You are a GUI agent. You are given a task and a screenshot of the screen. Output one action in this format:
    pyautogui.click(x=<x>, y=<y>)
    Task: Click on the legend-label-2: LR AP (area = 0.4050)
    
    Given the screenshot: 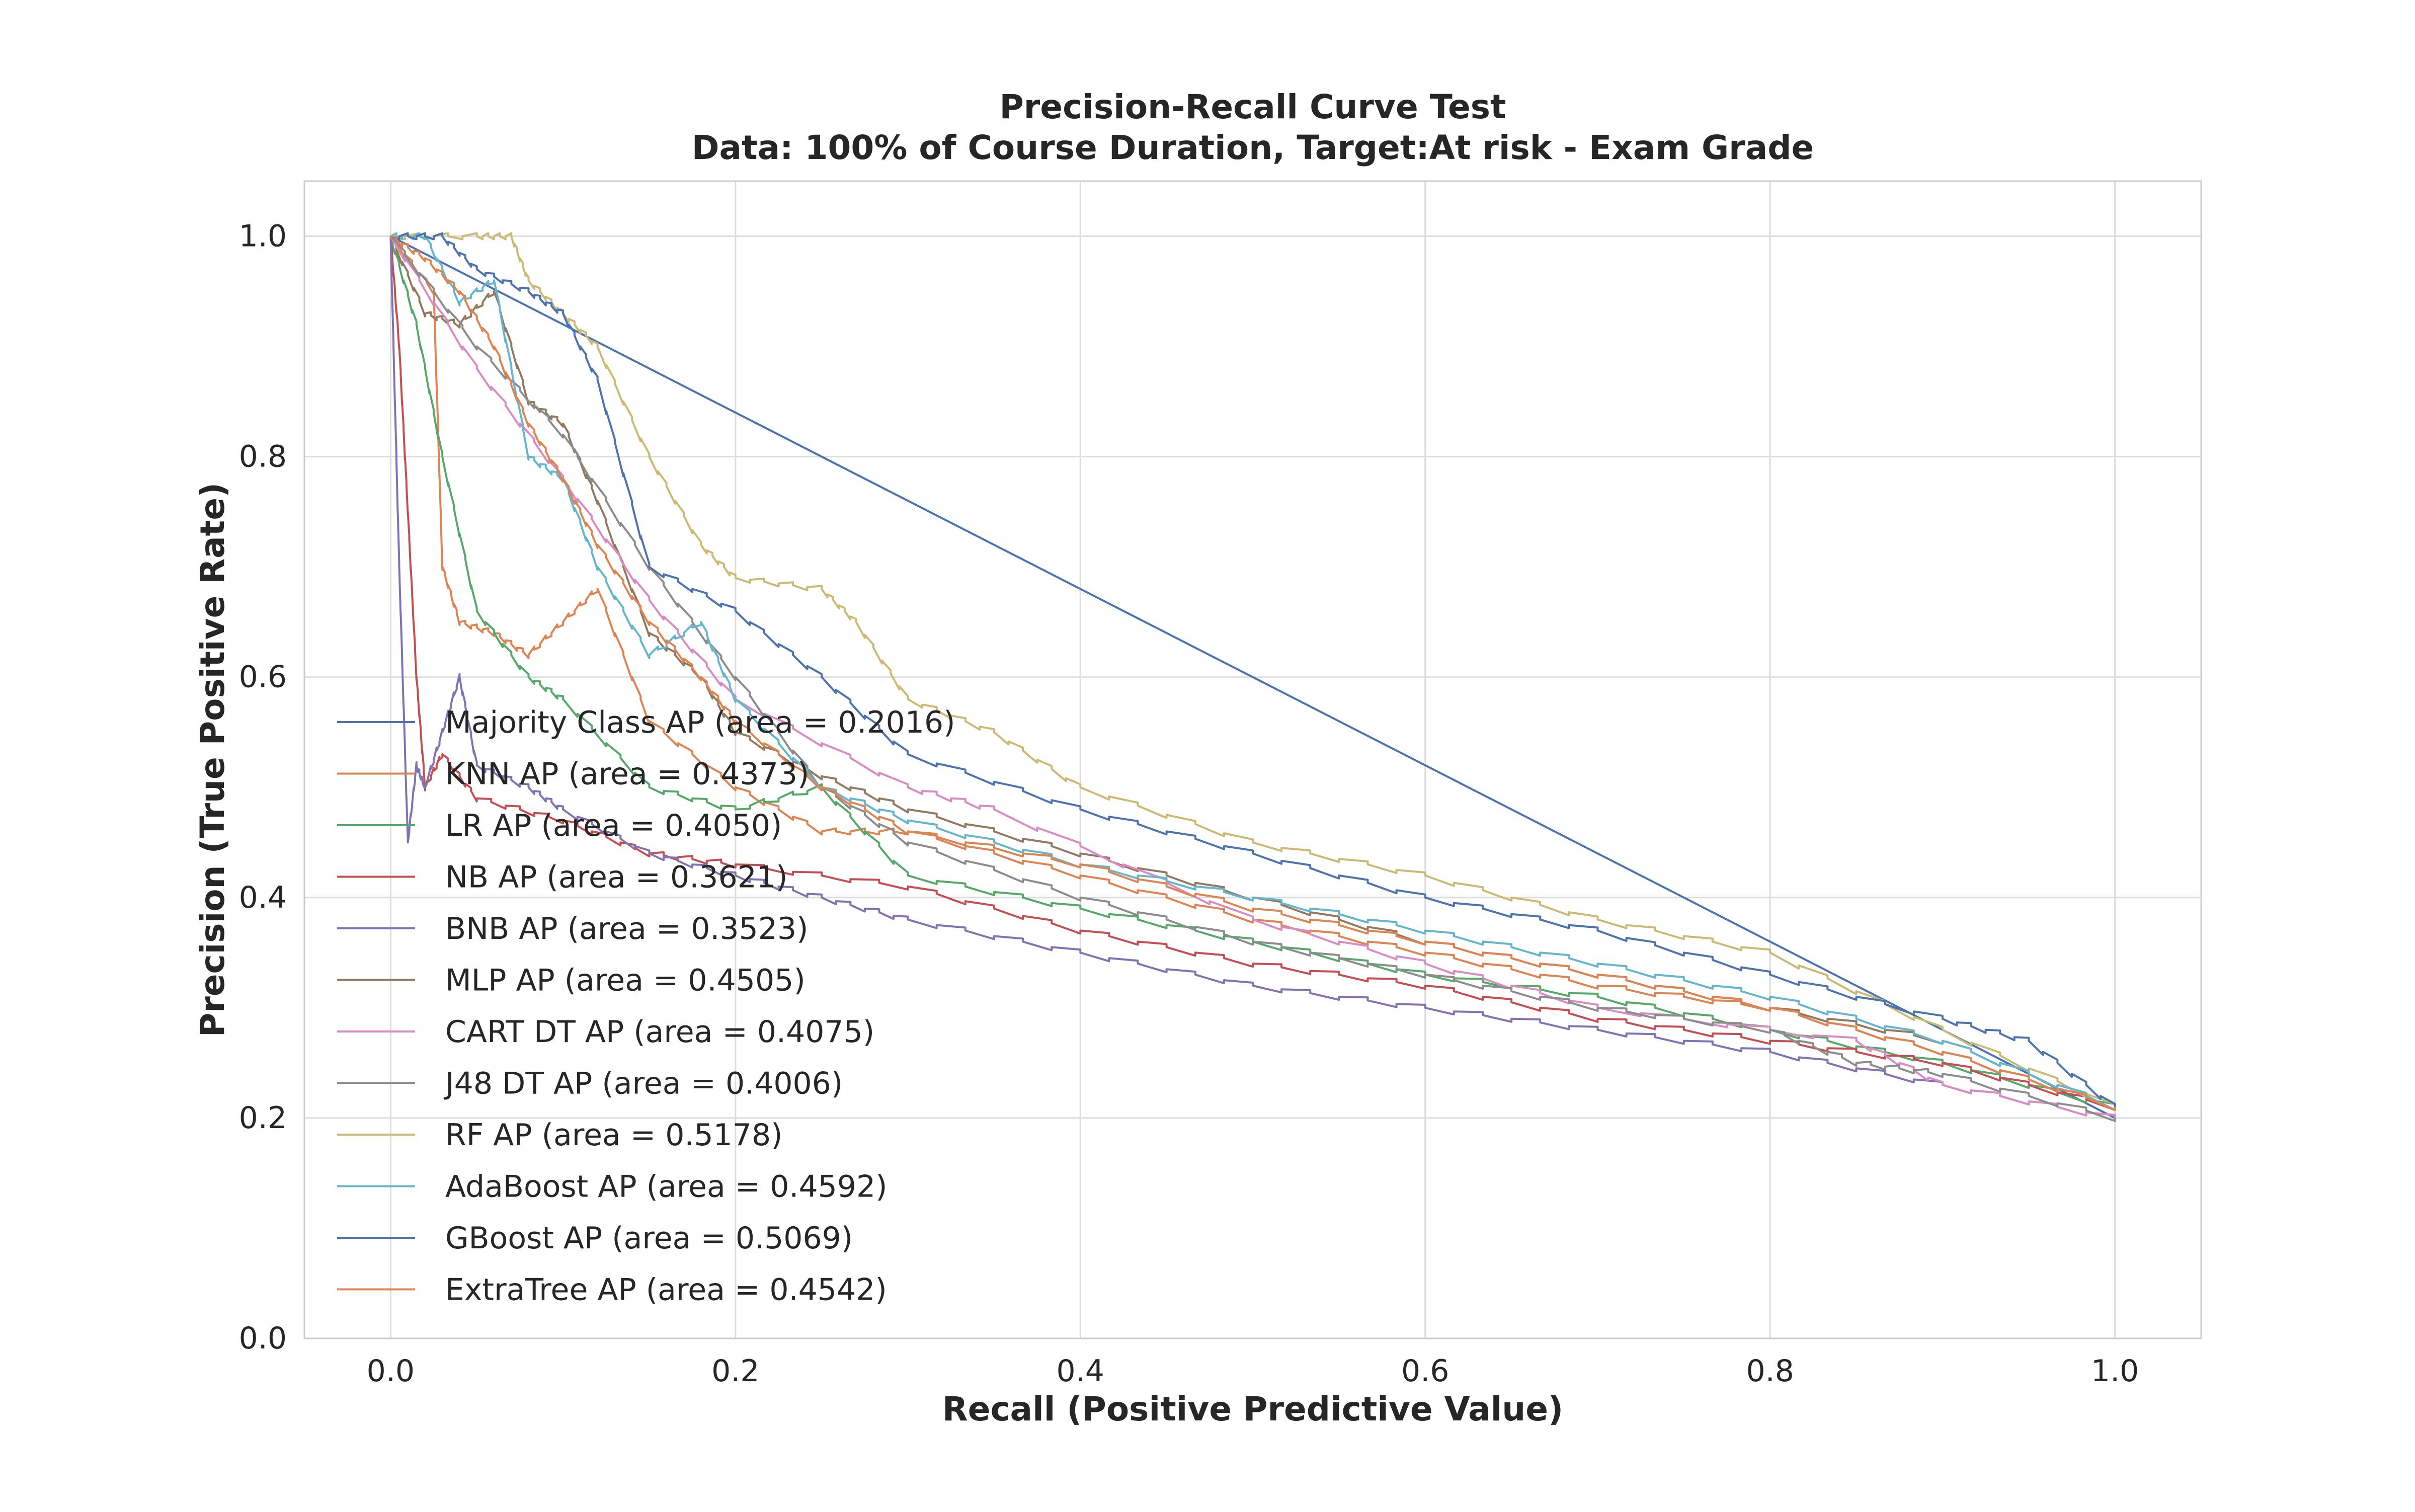 What is the action you would take?
    pyautogui.click(x=613, y=825)
    